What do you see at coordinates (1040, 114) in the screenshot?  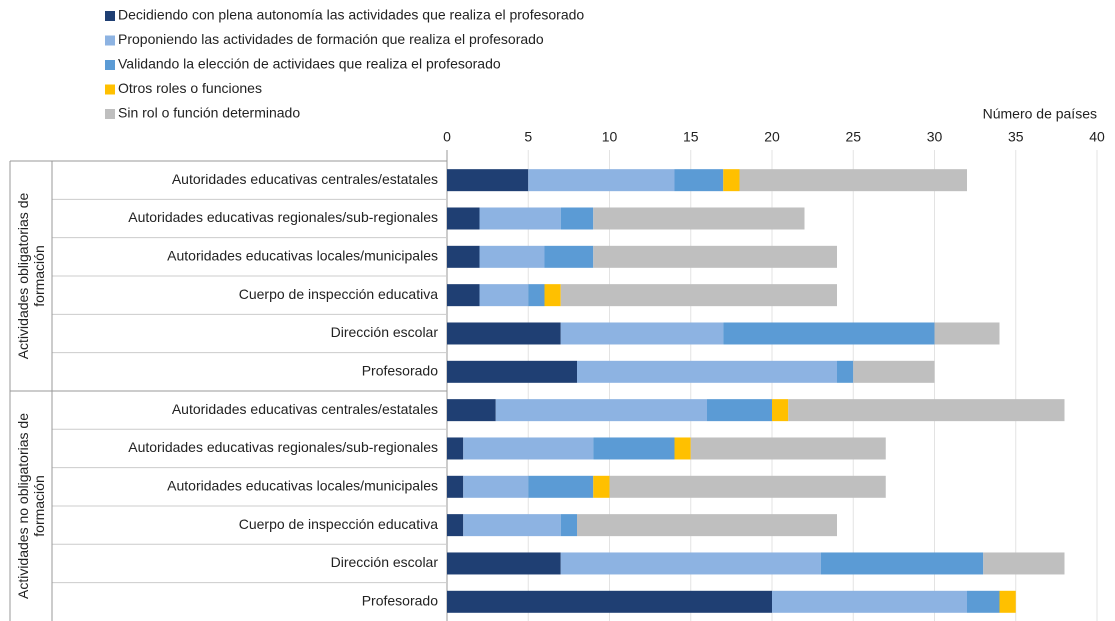 I see `x-axis-label: Número de países` at bounding box center [1040, 114].